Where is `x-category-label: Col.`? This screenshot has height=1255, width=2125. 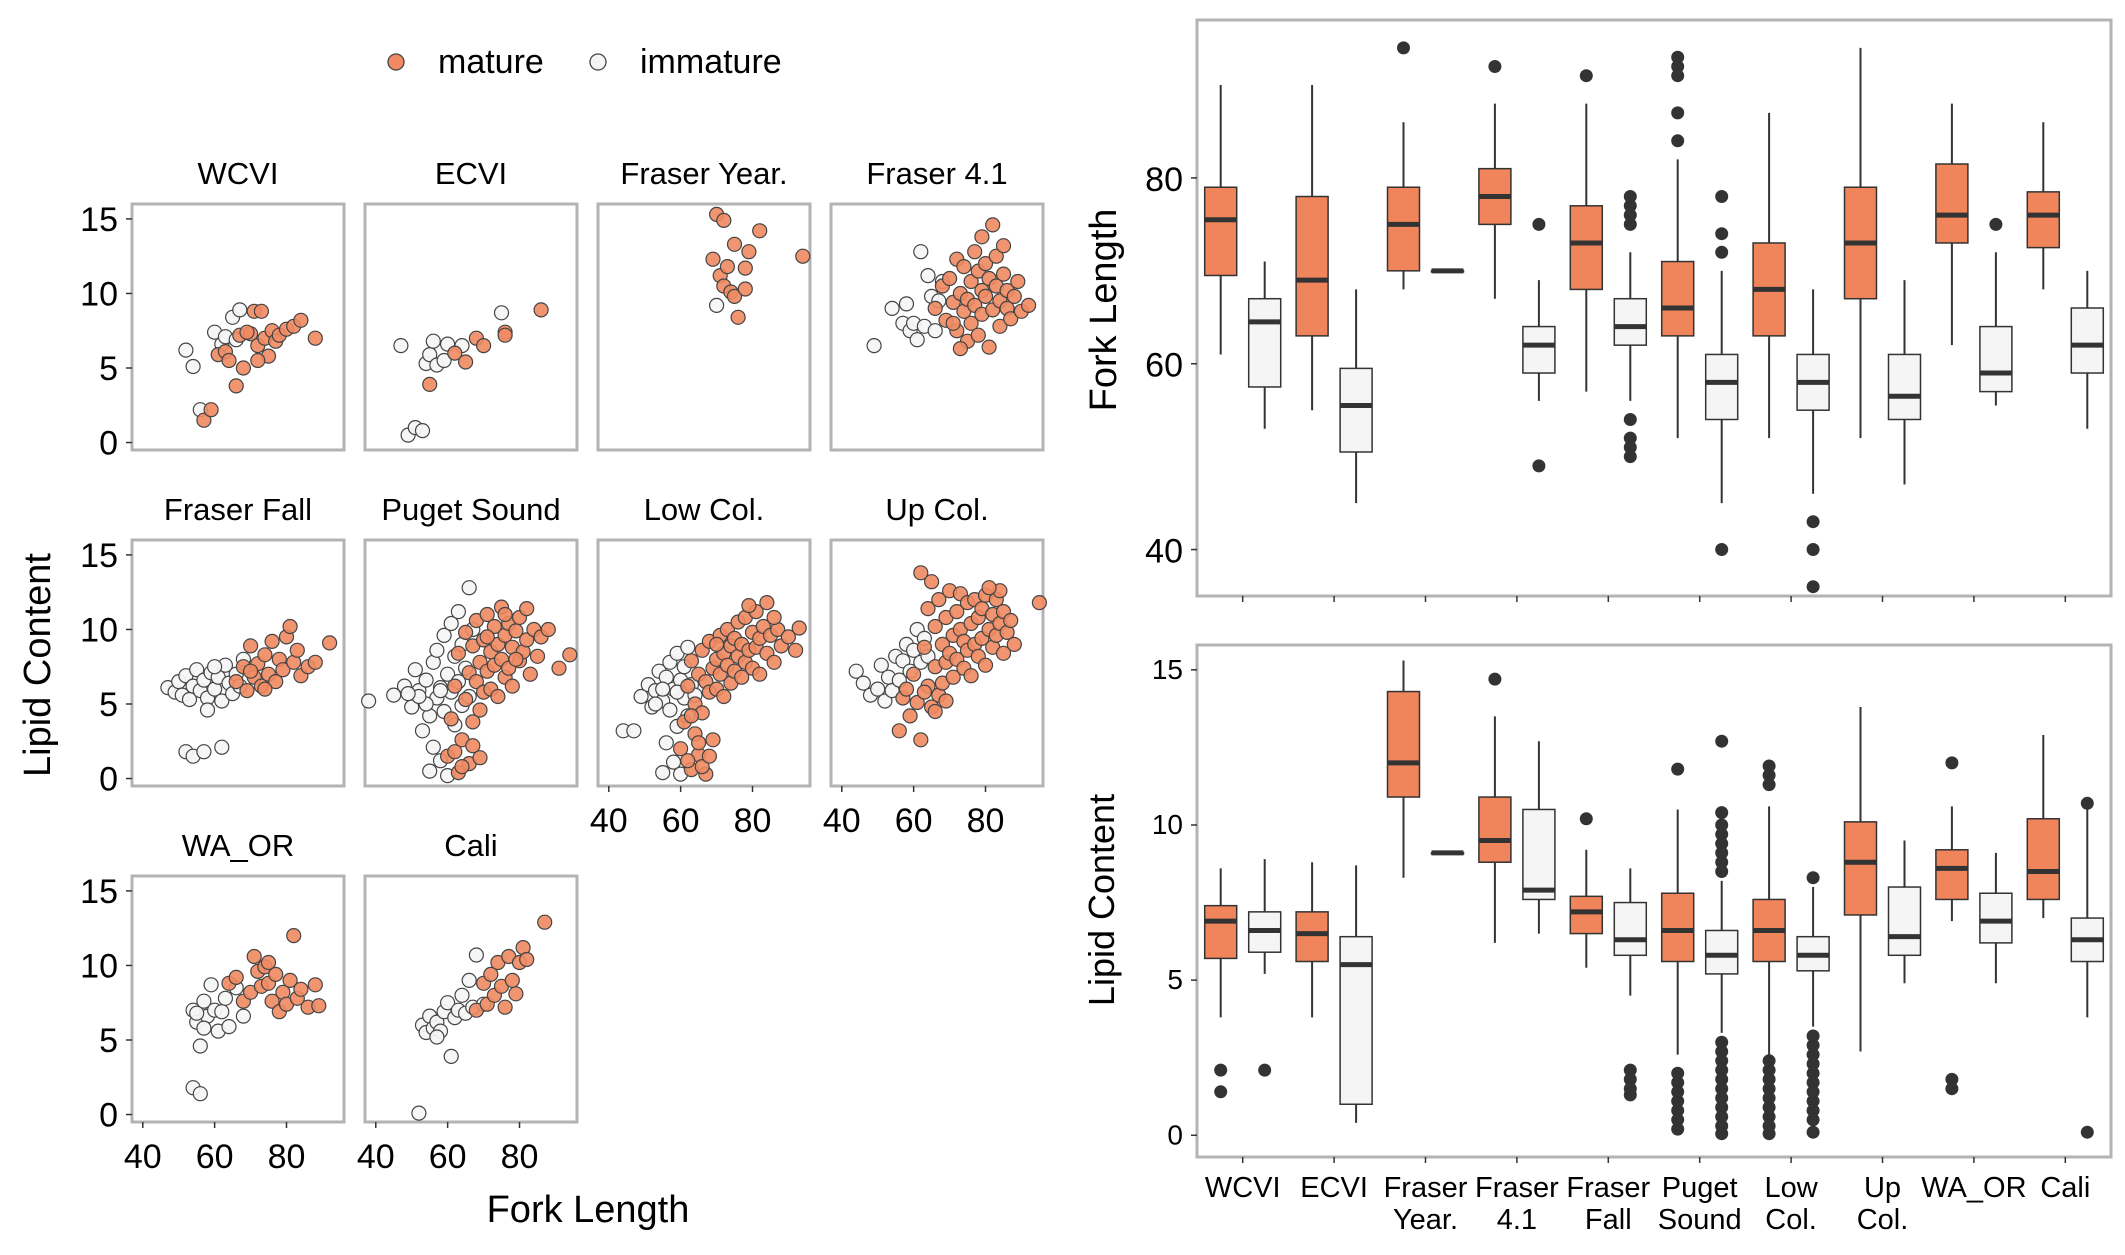
x-category-label: Col. is located at coordinates (1791, 1220).